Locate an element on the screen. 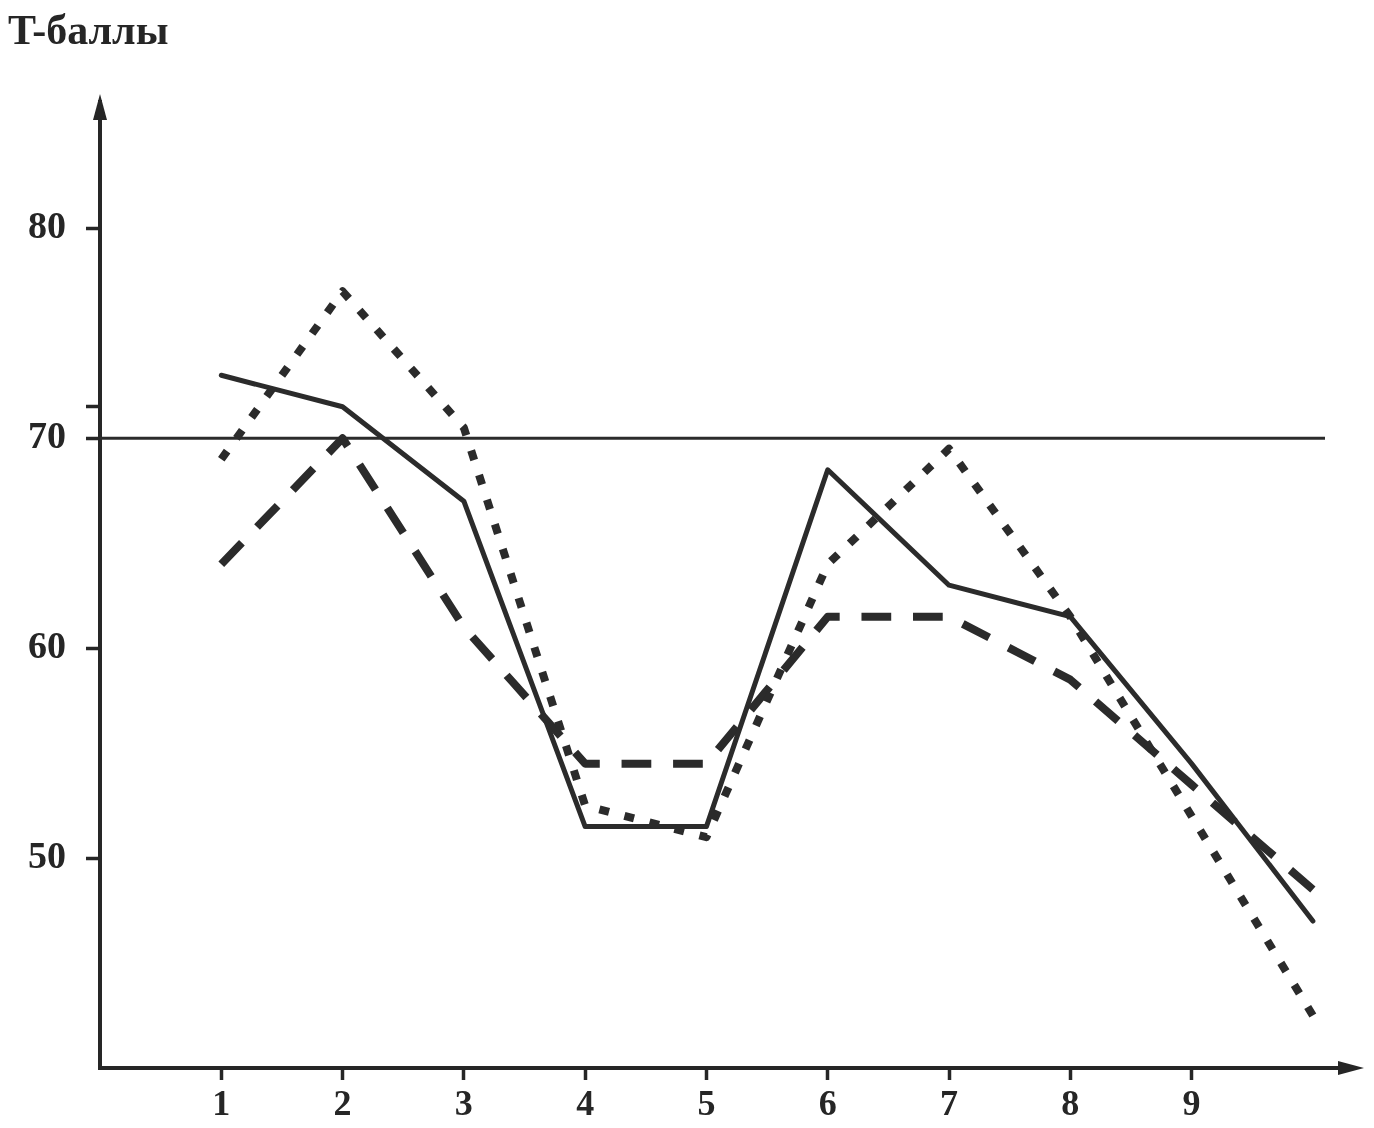 The height and width of the screenshot is (1128, 1374). x-tick-label: 1 is located at coordinates (221, 1102).